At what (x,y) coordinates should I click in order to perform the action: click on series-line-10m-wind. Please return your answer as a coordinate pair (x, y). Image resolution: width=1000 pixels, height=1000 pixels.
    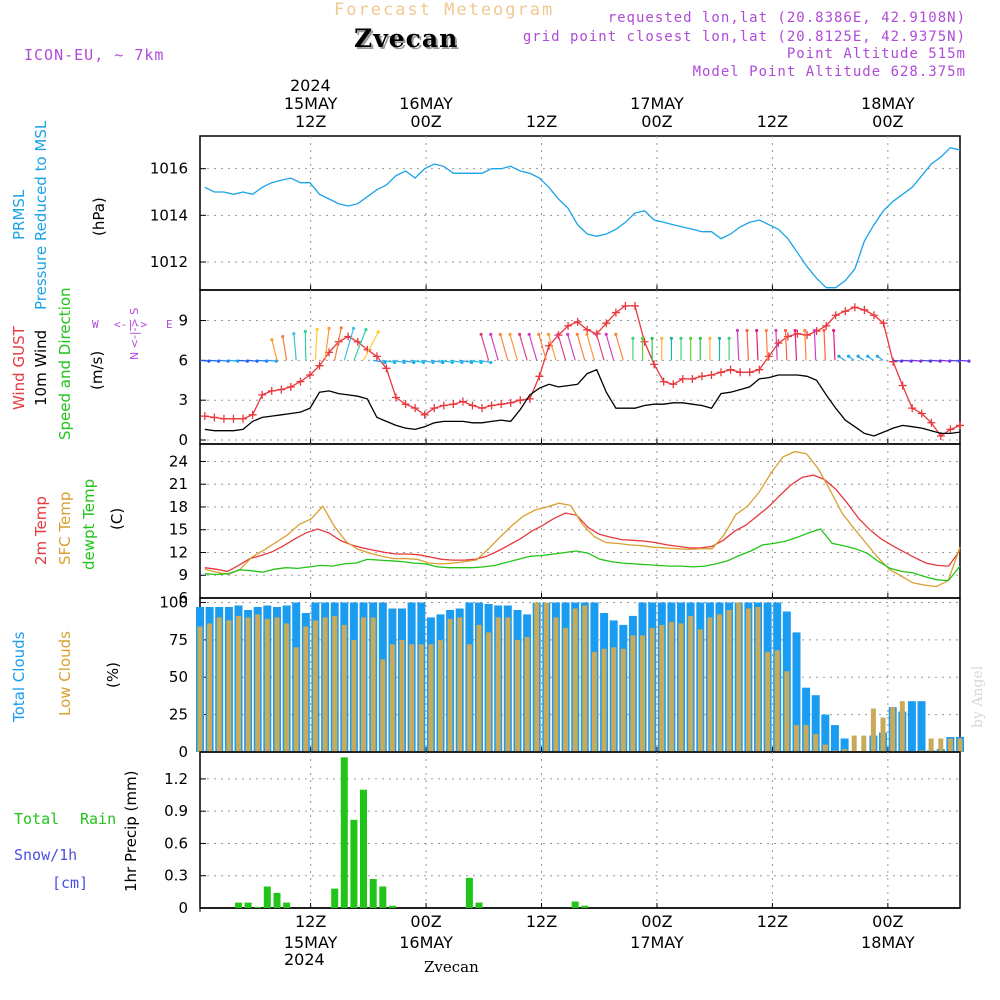
    Looking at the image, I should click on (582, 402).